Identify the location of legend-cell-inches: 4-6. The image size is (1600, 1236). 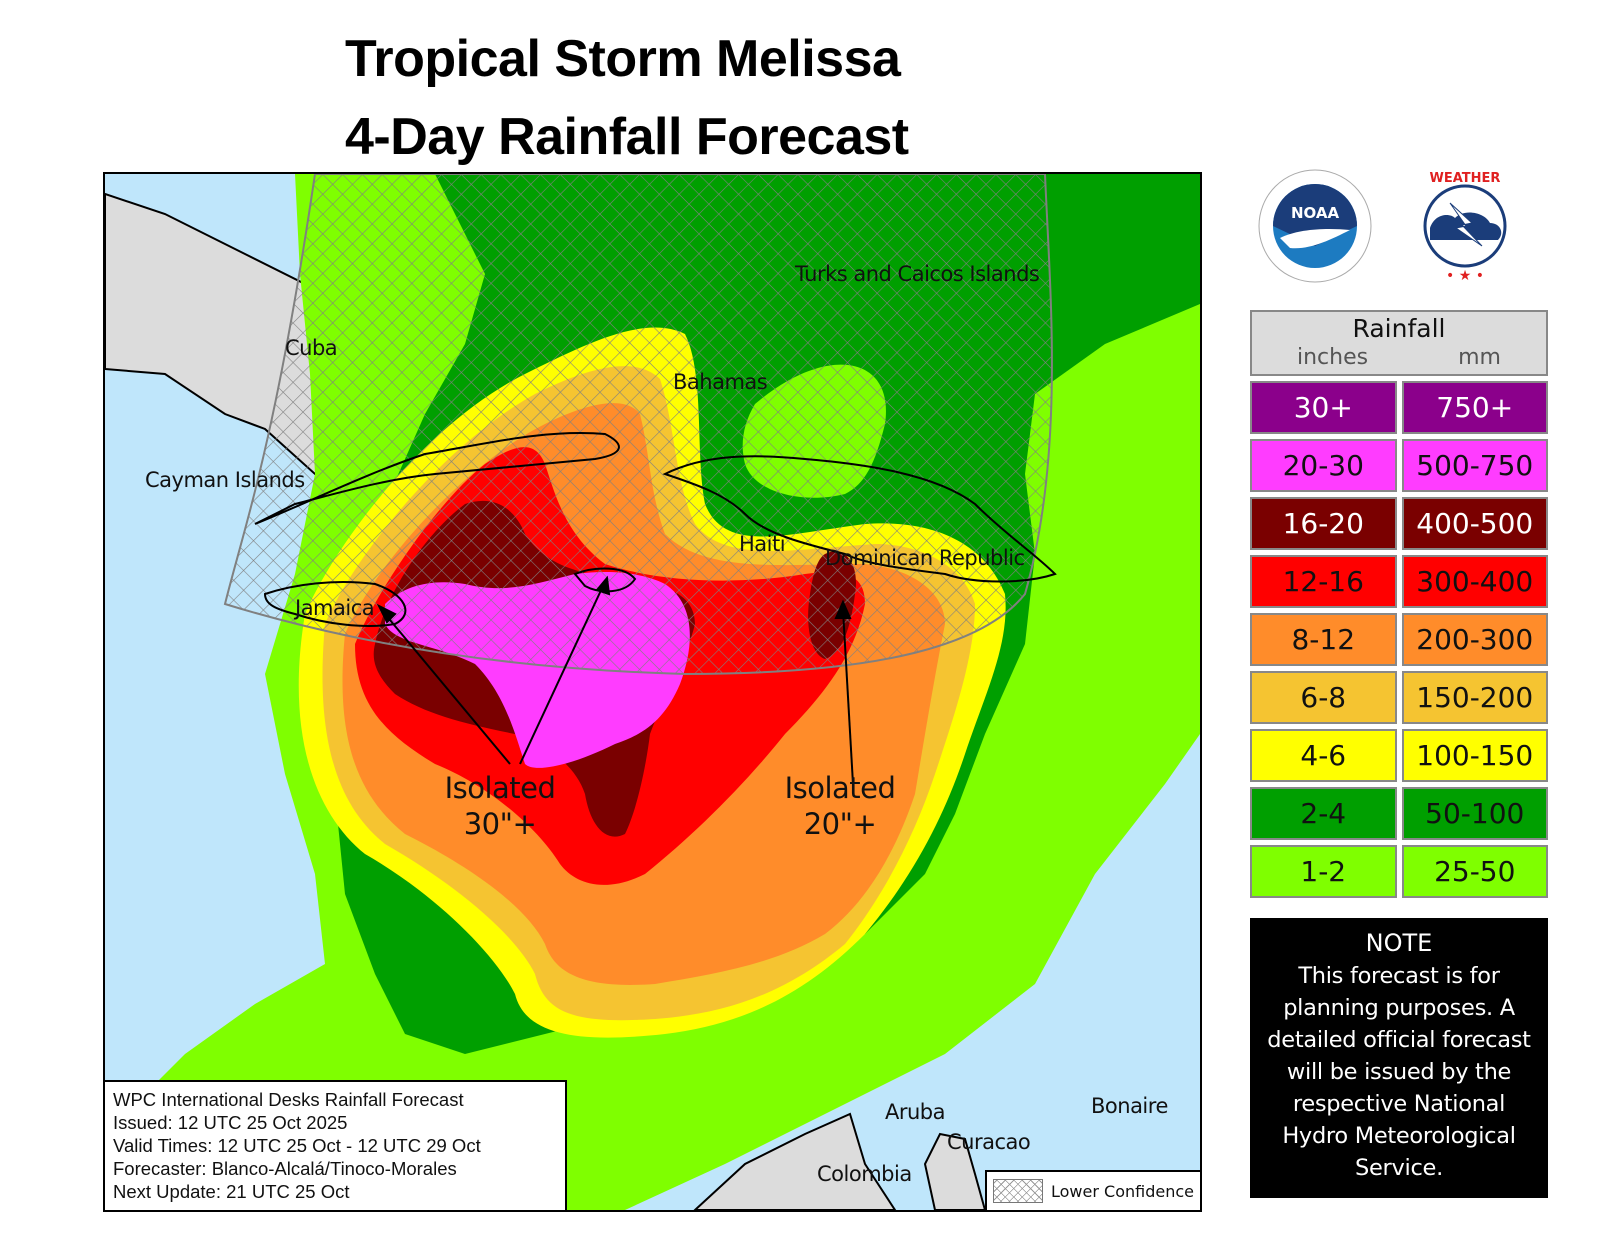
(1323, 755).